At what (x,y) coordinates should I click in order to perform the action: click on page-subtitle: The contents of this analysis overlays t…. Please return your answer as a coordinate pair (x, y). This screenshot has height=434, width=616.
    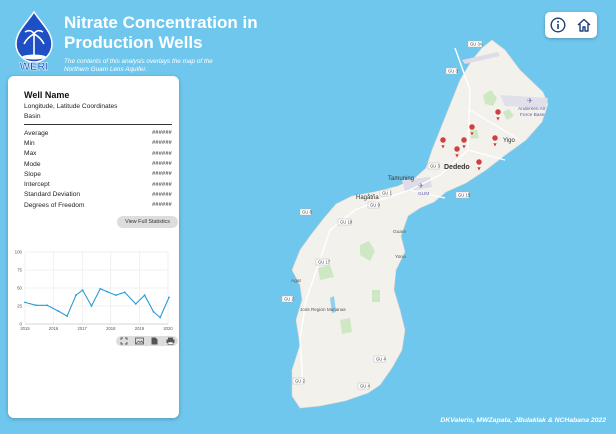
    Looking at the image, I should click on (138, 65).